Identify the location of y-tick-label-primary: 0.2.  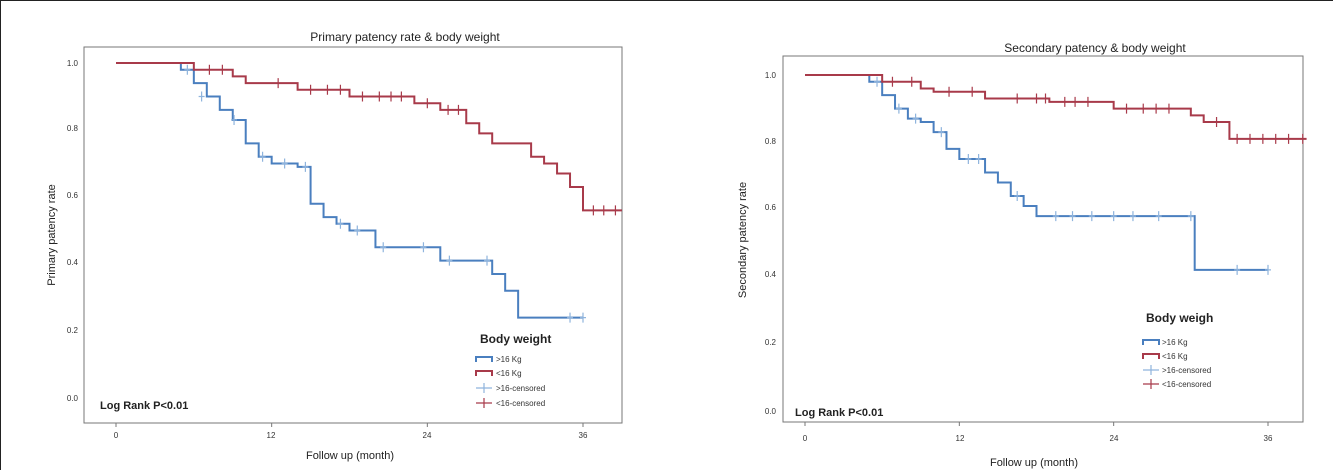
(73, 330).